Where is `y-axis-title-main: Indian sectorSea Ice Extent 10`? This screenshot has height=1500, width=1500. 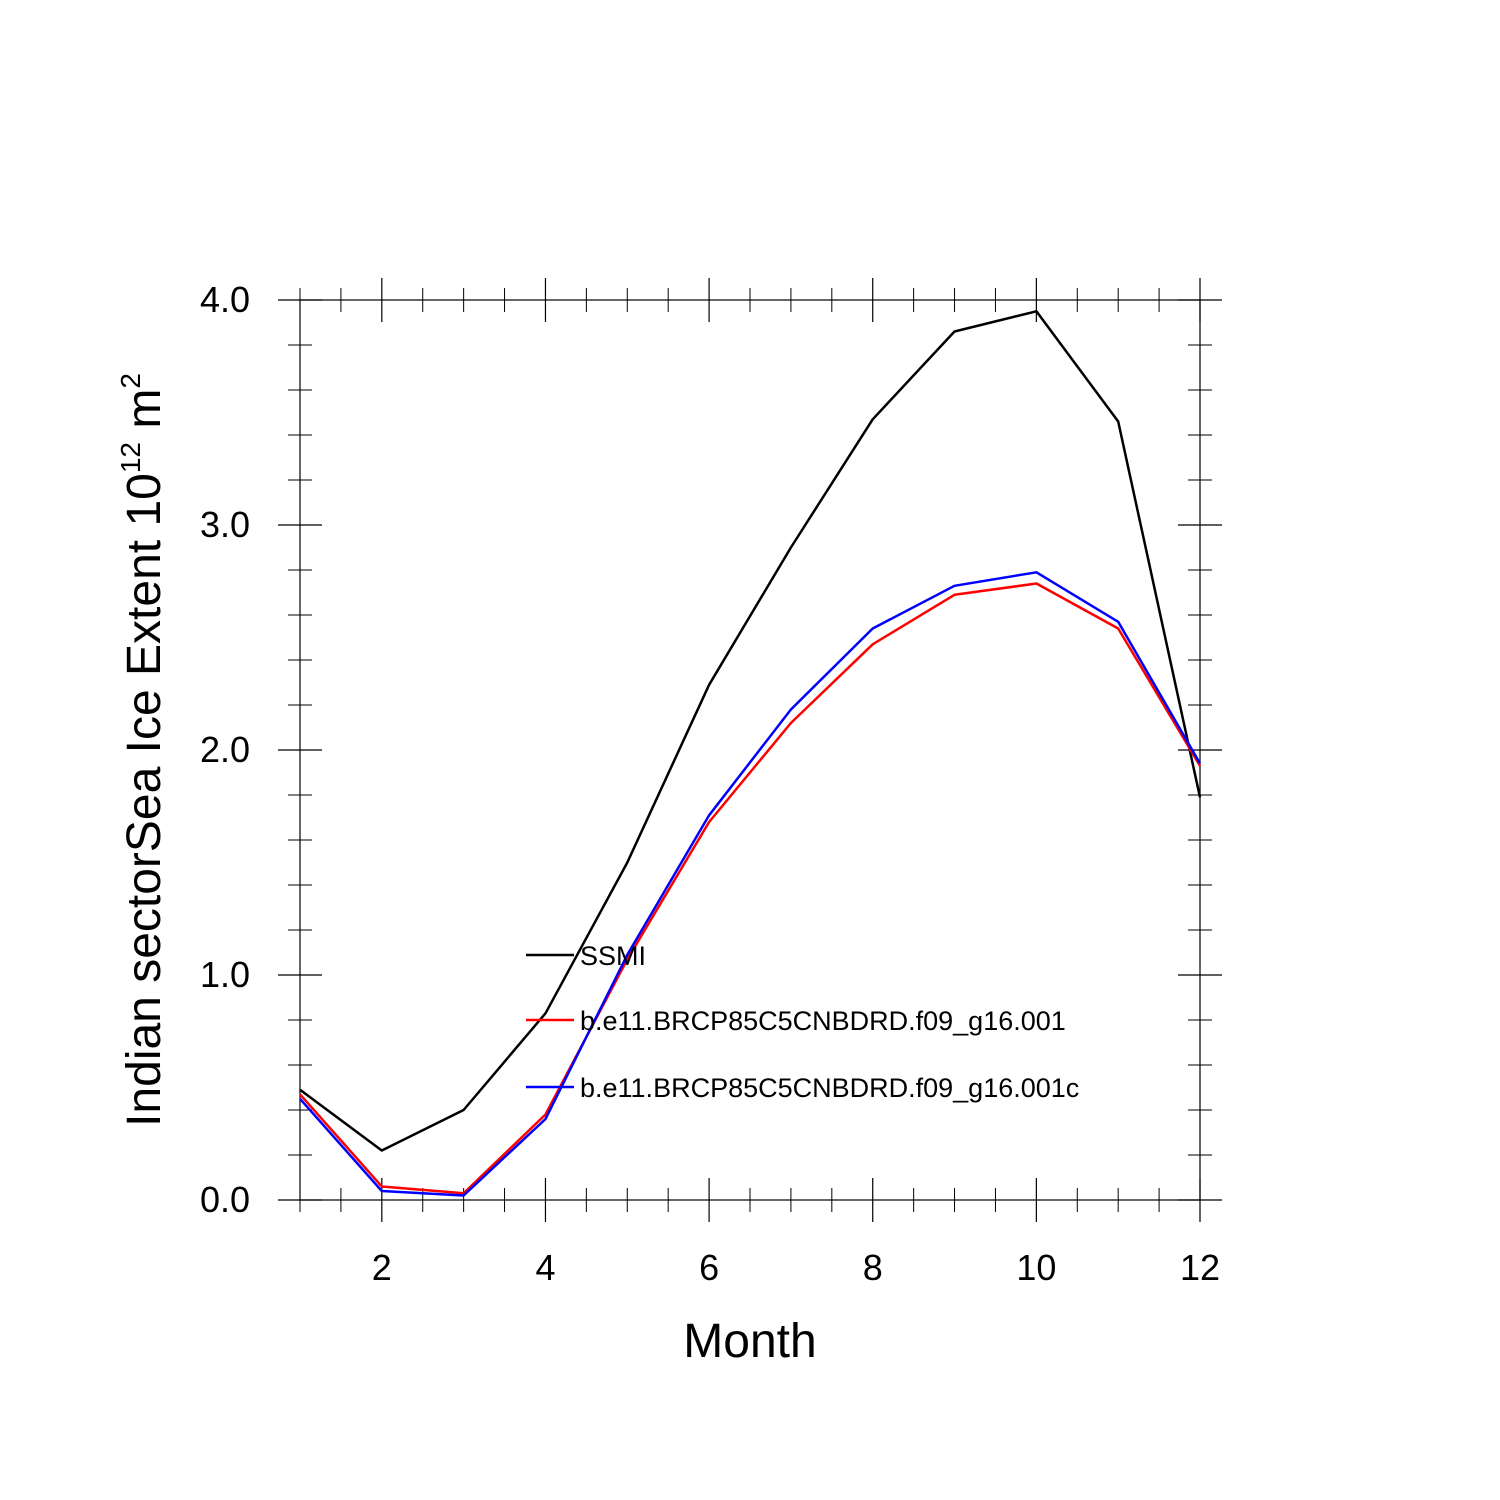 y-axis-title-main: Indian sectorSea Ice Extent 10 is located at coordinates (144, 800).